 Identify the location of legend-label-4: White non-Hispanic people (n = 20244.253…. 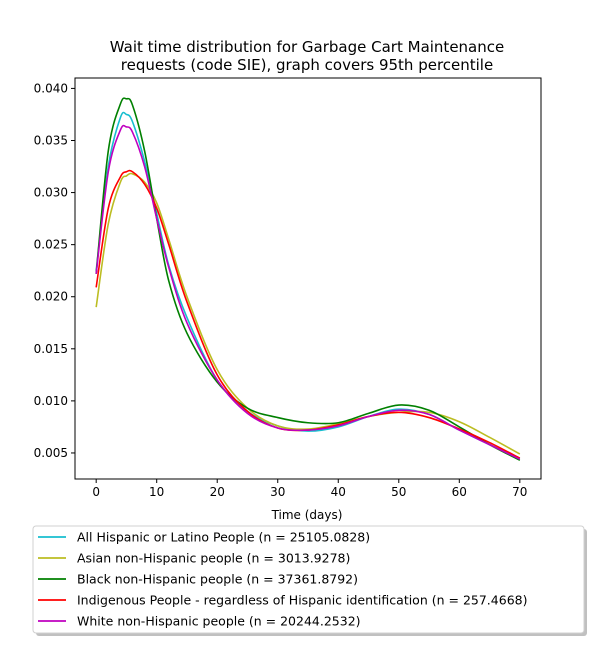
(219, 621).